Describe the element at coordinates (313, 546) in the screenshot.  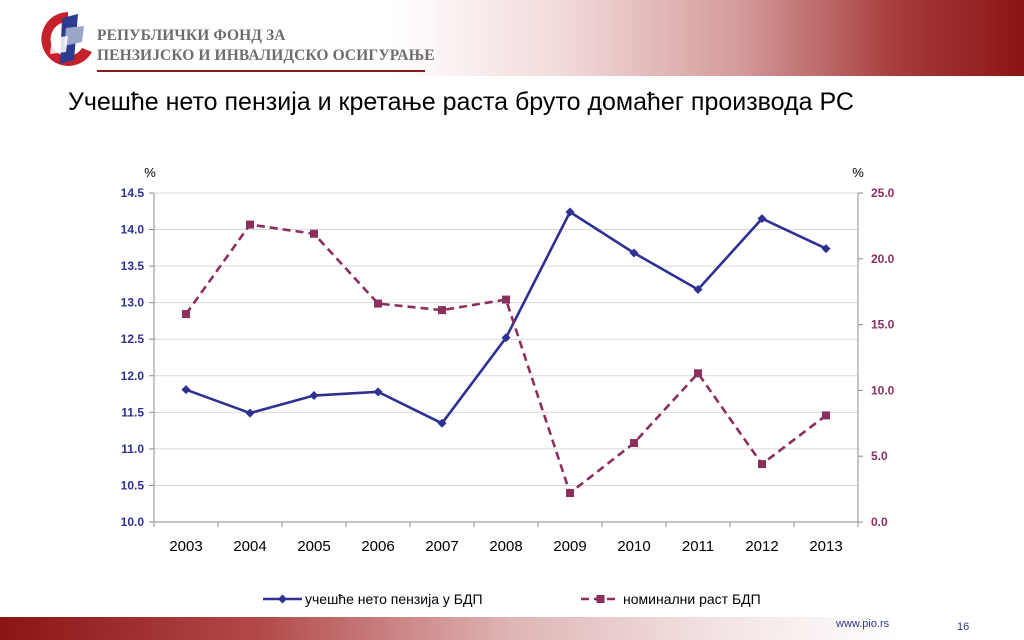
I see `x-tick-label: 2005` at that location.